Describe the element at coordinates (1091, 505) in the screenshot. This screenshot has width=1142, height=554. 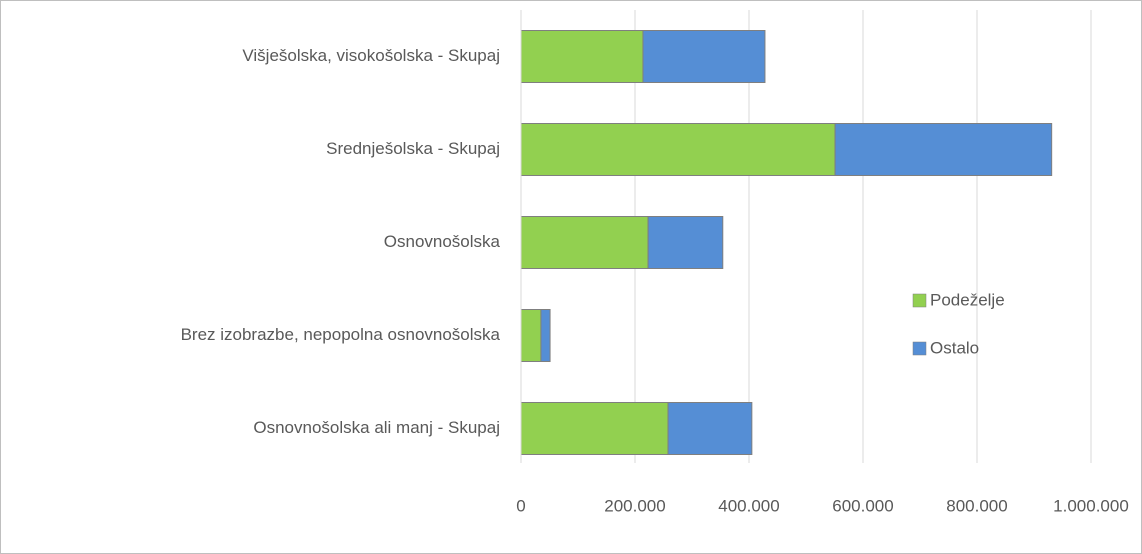
I see `x-tick-label: 1.000.000` at that location.